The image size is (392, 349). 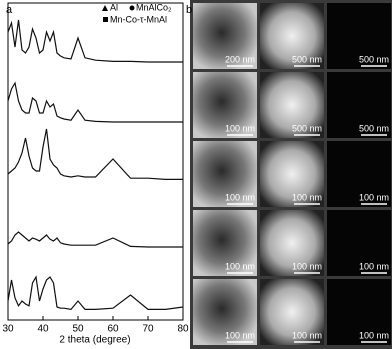 What do you see at coordinates (78, 329) in the screenshot?
I see `x-tick-label: 50` at bounding box center [78, 329].